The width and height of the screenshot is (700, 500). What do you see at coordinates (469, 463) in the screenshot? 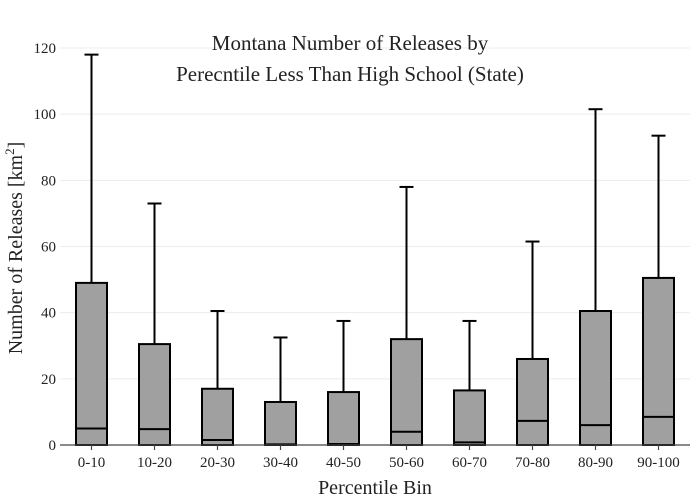
I see `x-tick-label-60-70: 60-70` at bounding box center [469, 463].